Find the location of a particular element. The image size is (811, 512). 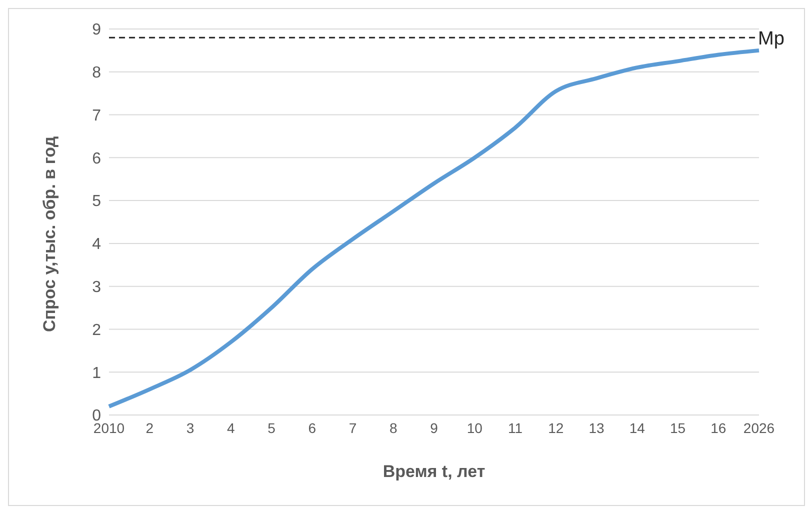

y-tick-label: 2 is located at coordinates (97, 330).